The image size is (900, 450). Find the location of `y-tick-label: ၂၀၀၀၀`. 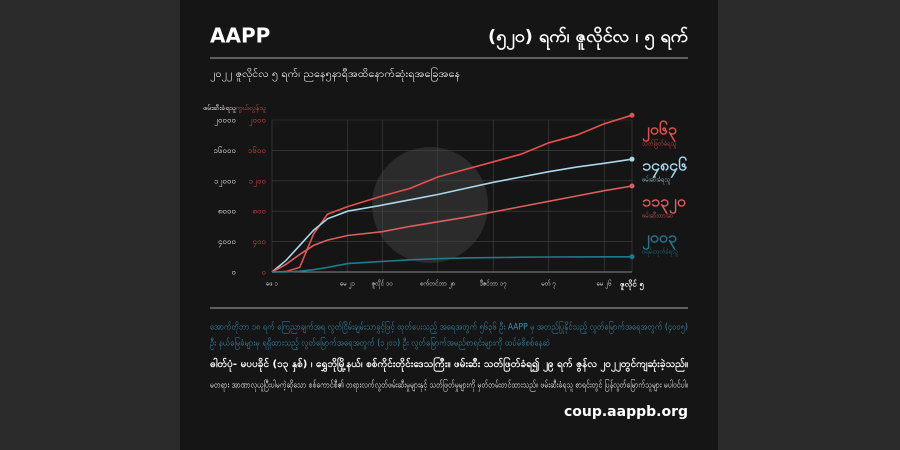

y-tick-label: ၂၀၀၀၀ is located at coordinates (225, 121).